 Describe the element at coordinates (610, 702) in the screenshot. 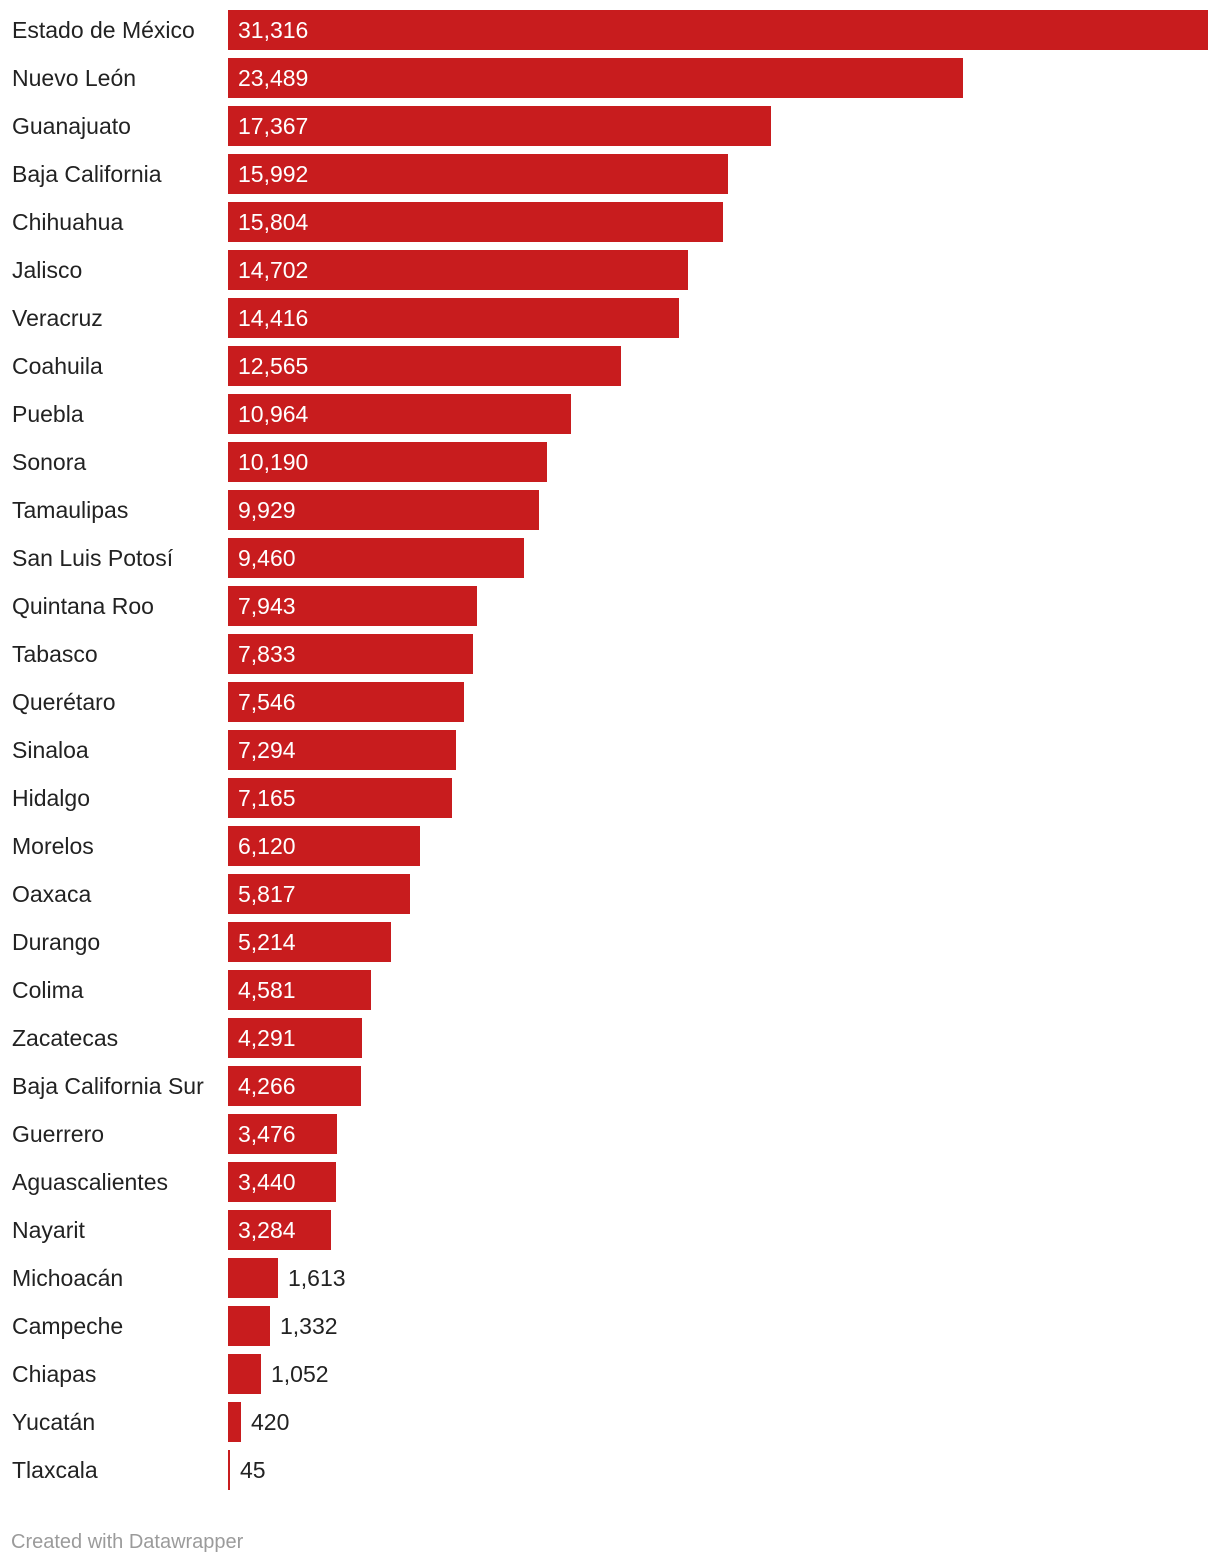

I see `bar-row: Querétaro 7,546` at that location.